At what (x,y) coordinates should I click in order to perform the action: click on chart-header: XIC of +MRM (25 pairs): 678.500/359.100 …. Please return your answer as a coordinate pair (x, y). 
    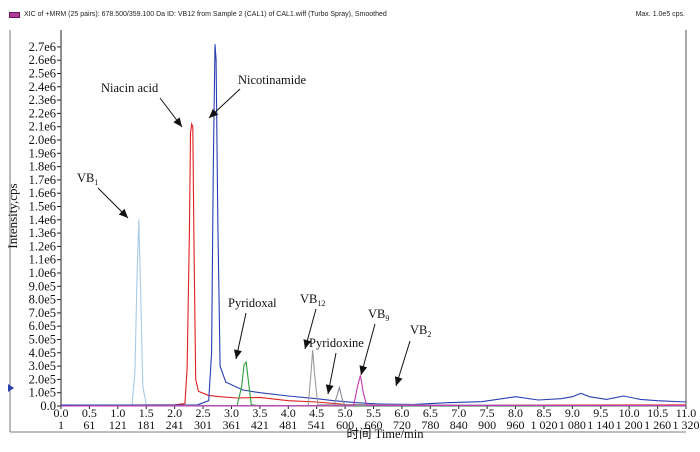
    Looking at the image, I should click on (350, 11).